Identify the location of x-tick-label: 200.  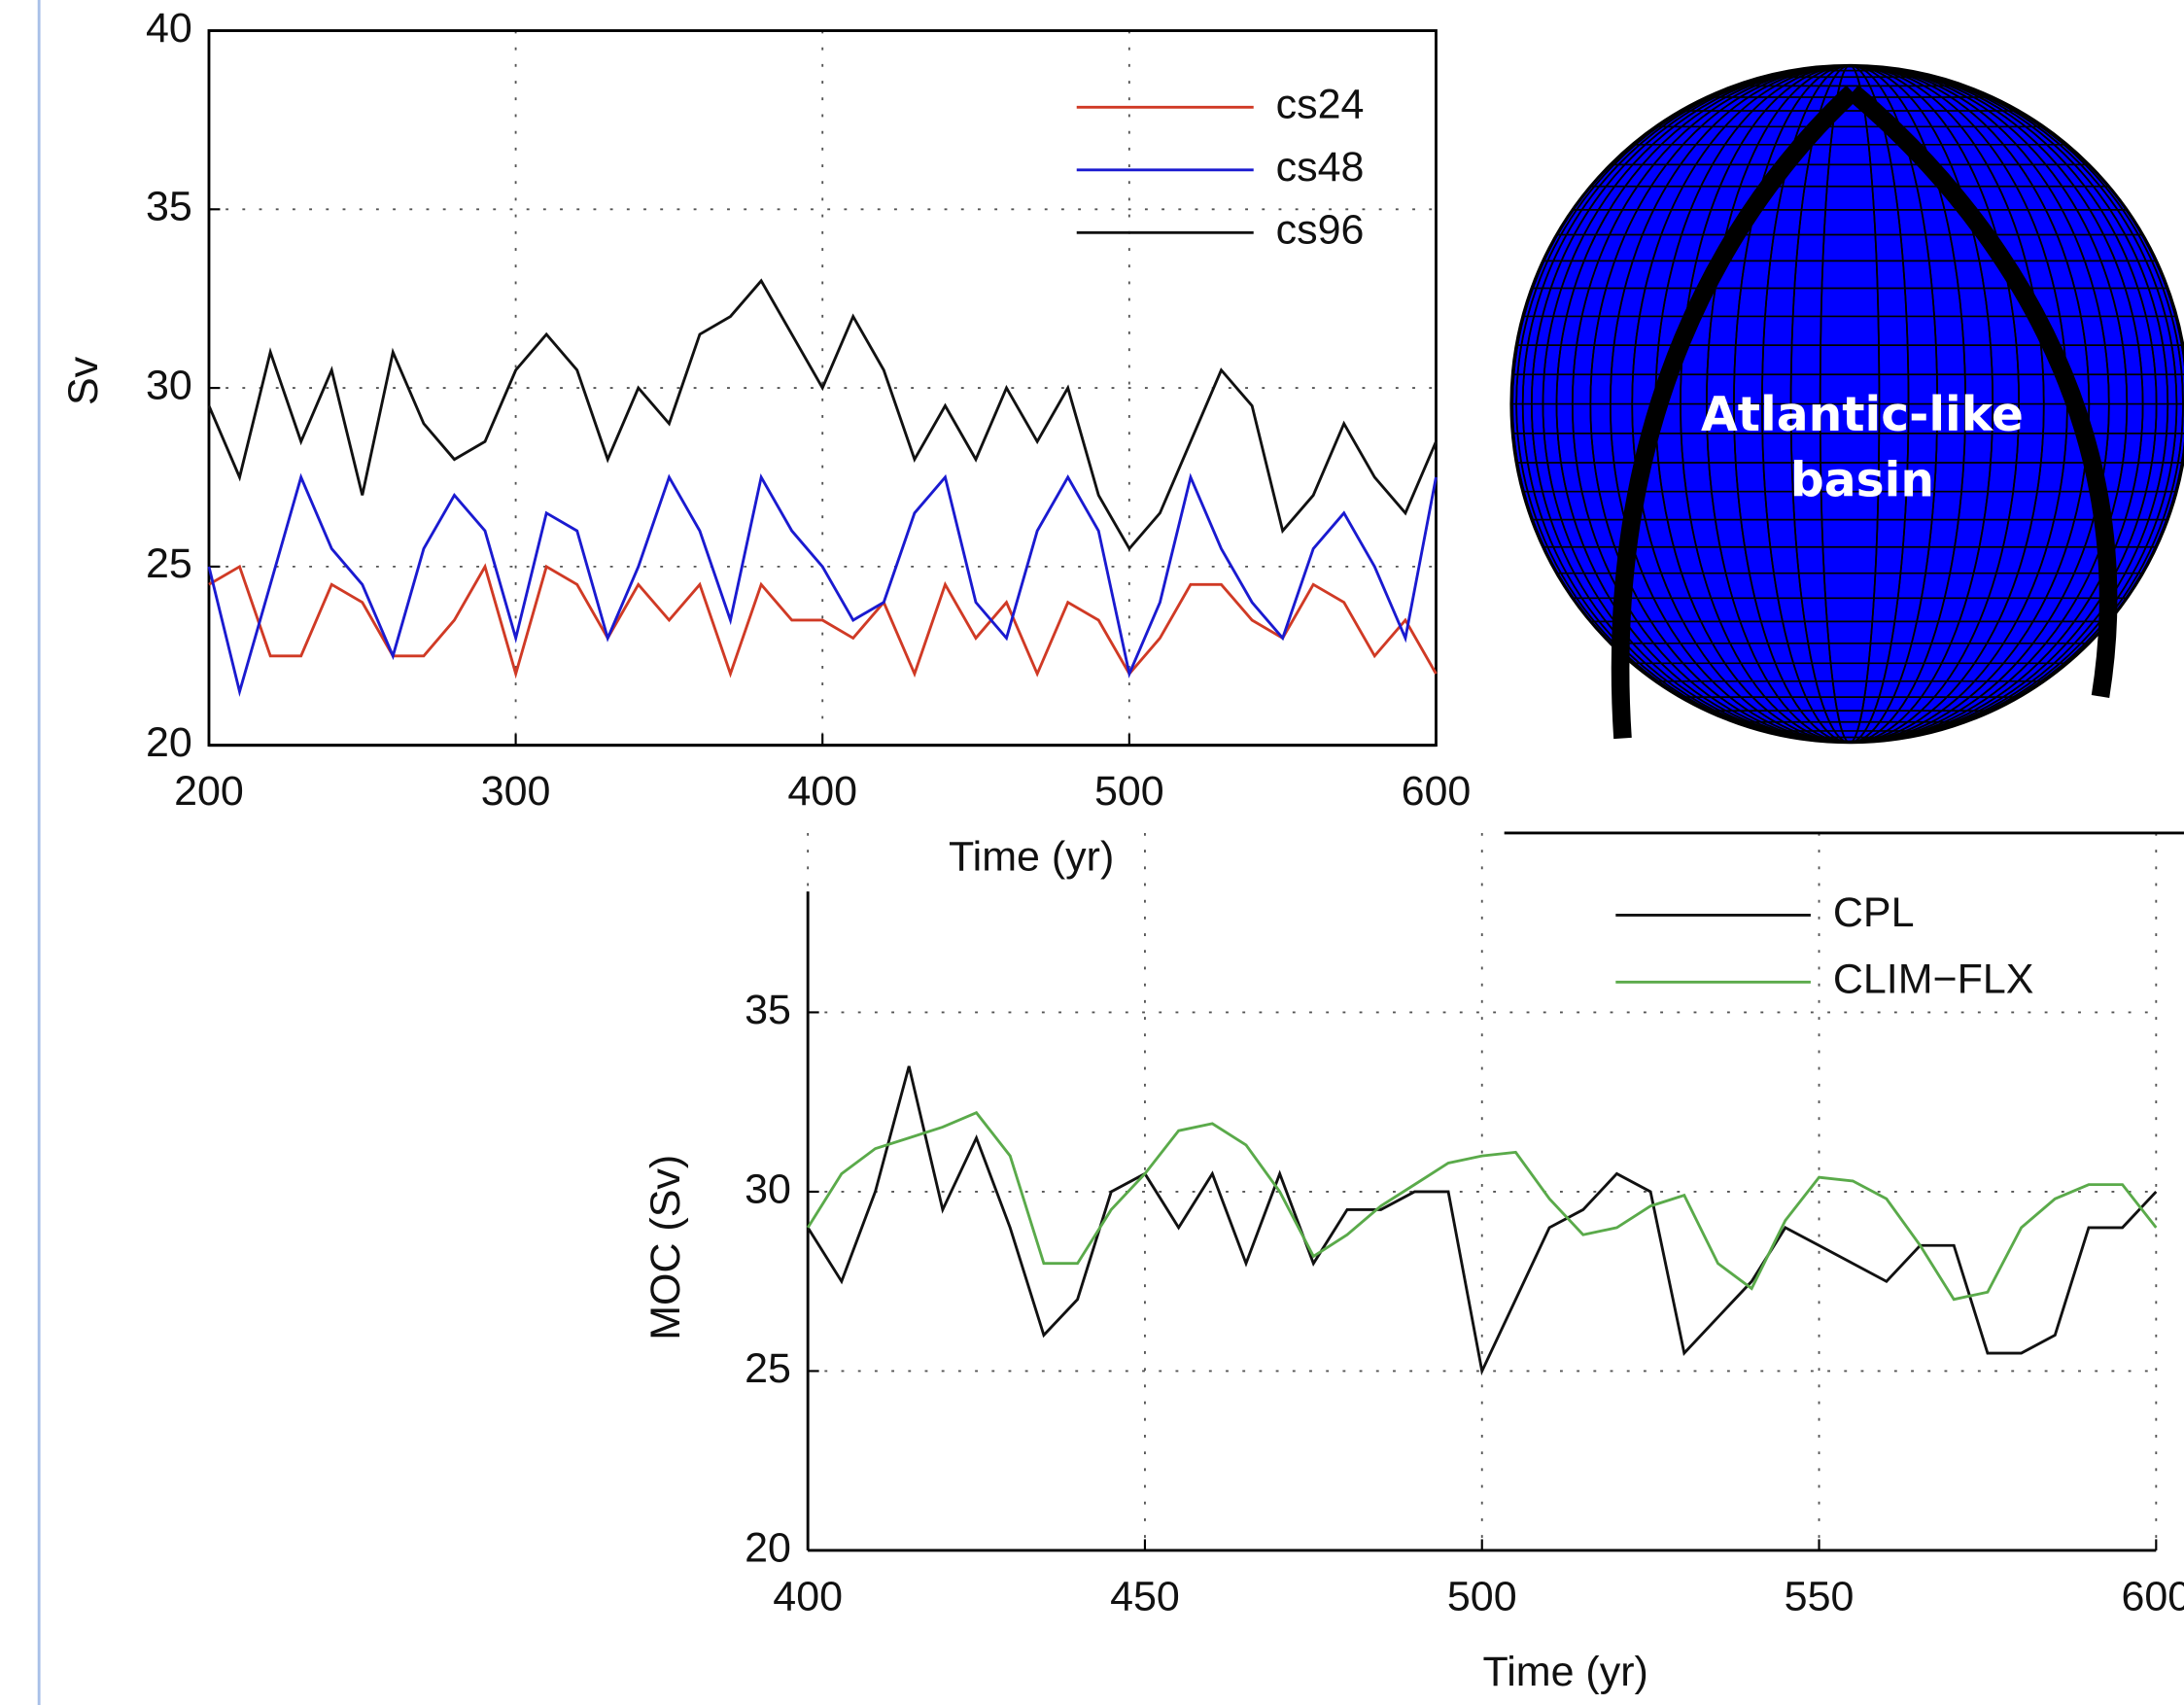
(209, 791).